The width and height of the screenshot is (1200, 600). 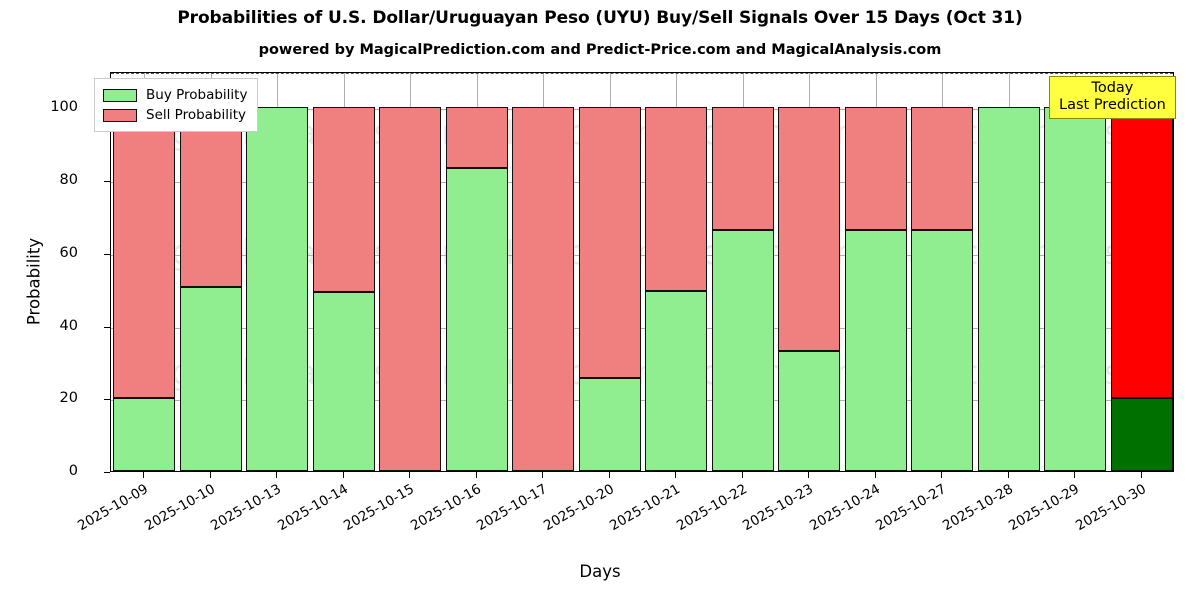 I want to click on legend-item-label: Sell Probability, so click(x=196, y=115).